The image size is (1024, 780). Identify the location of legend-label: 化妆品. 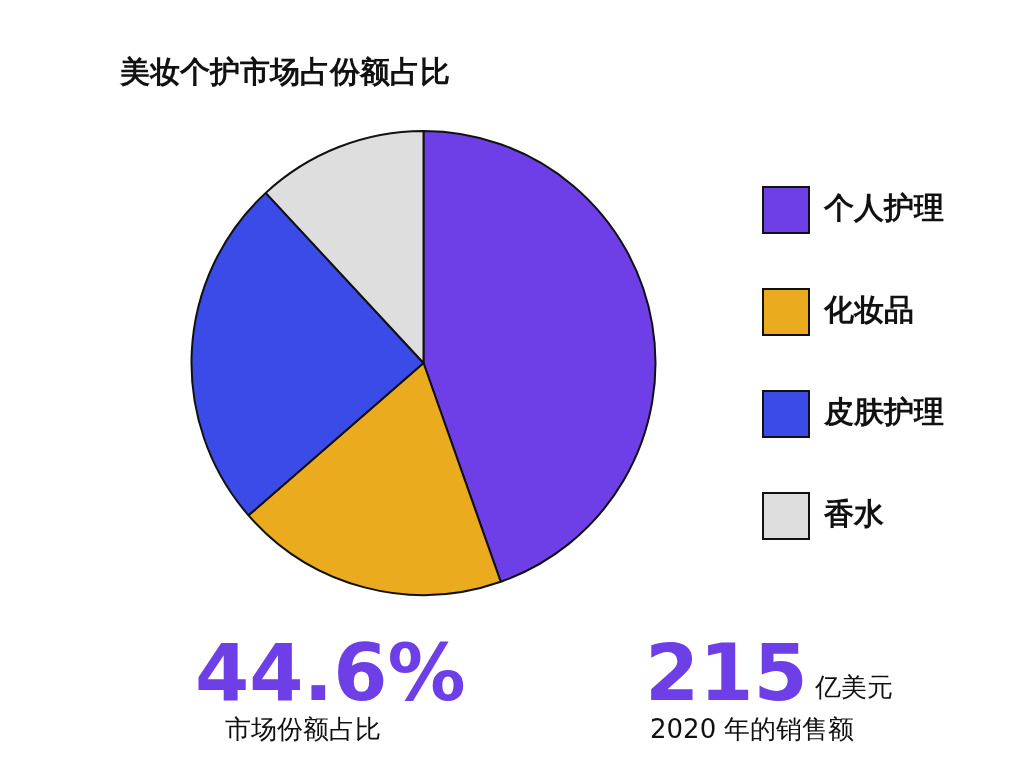
(868, 309).